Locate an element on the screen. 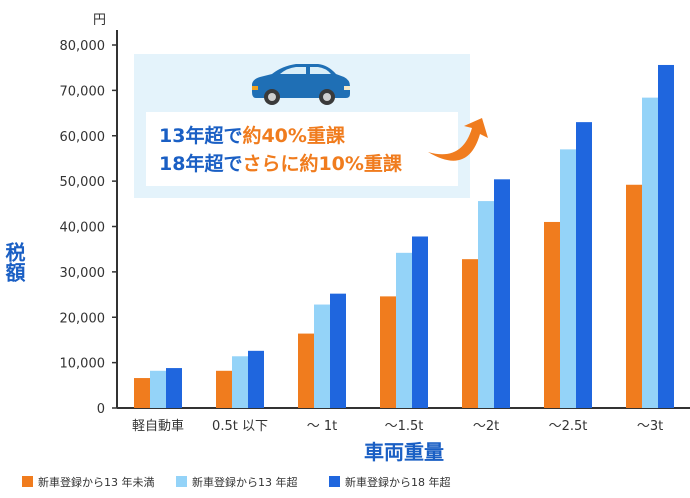 This screenshot has width=690, height=498. y-tick-label: 0 is located at coordinates (101, 409).